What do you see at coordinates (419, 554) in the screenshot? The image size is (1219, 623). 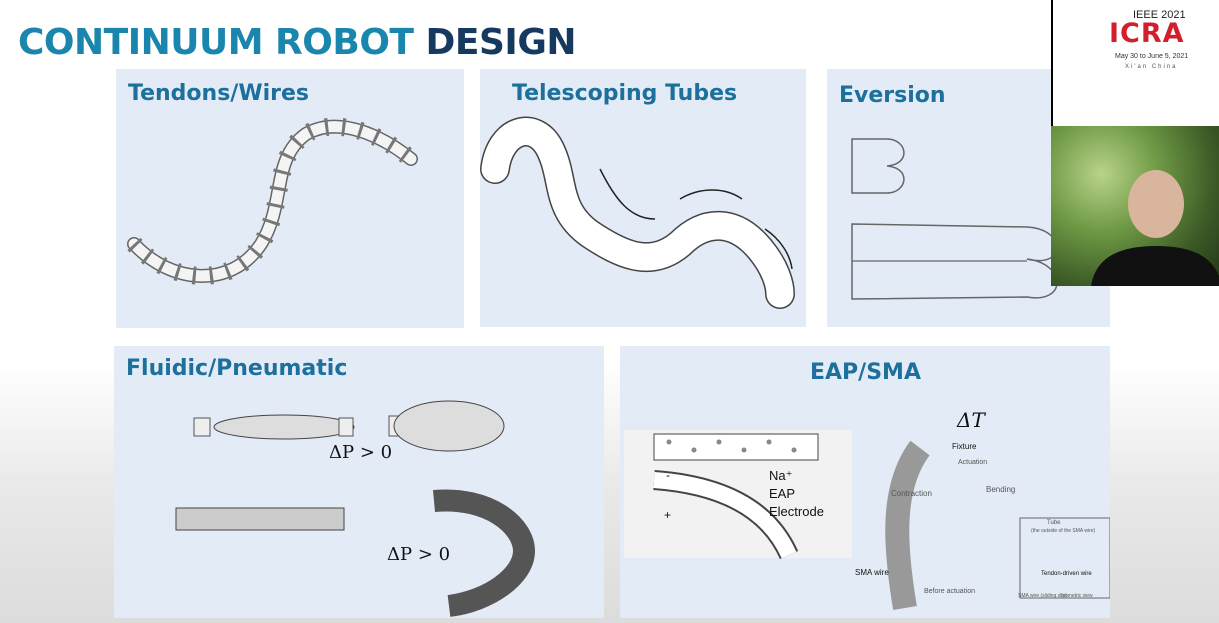 I see `fluidic-equation-2: ΔP > 0` at bounding box center [419, 554].